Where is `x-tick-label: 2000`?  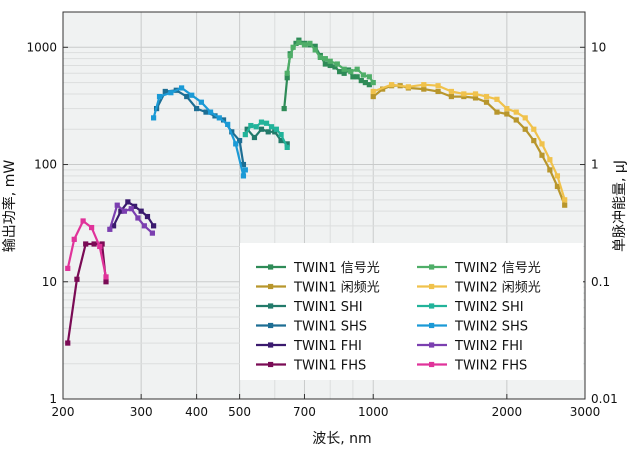
x-tick-label: 2000 is located at coordinates (507, 412).